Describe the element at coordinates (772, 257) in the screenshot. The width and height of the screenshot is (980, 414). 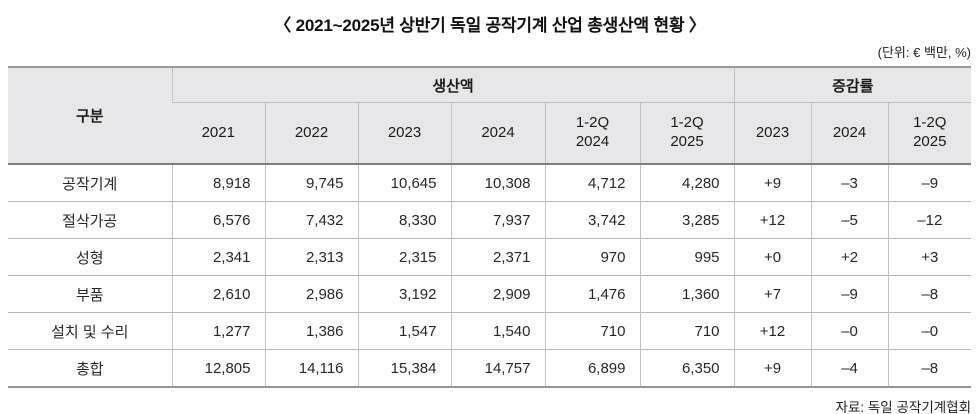
I see `change-cell: +0` at that location.